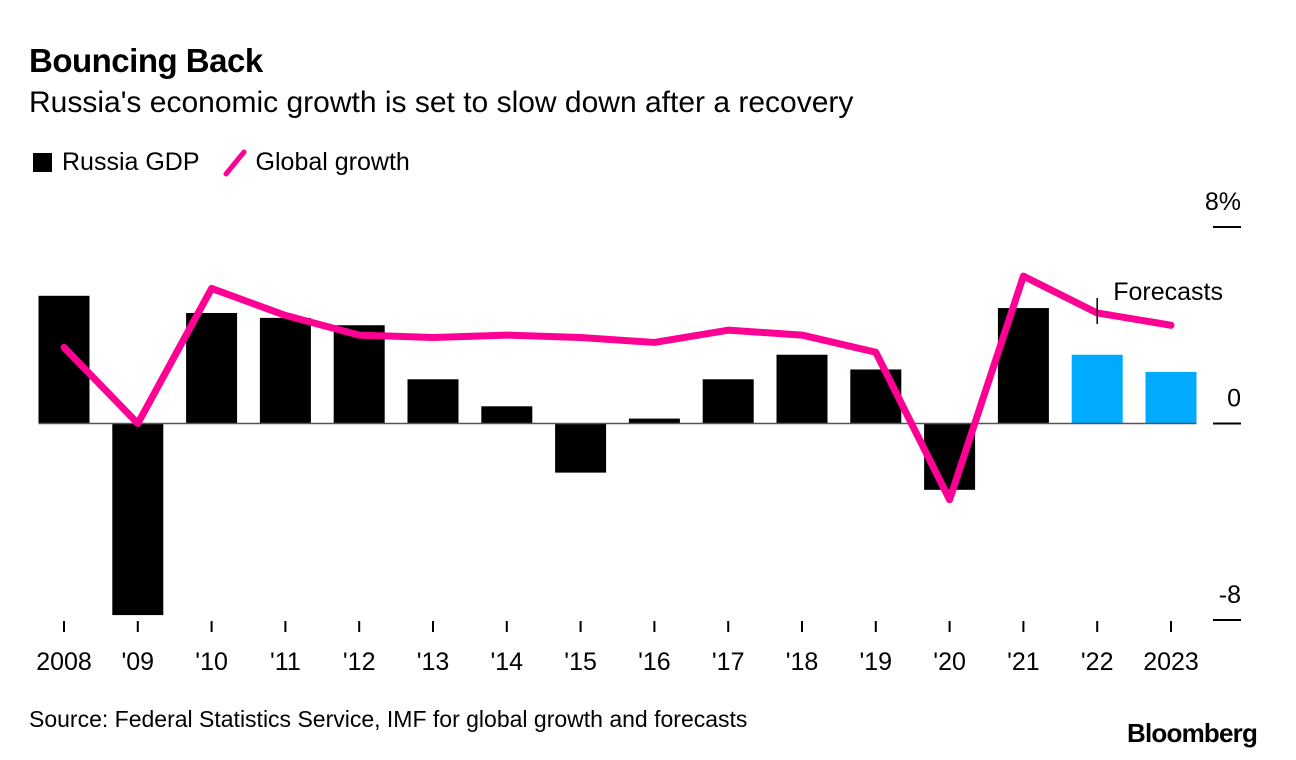  Describe the element at coordinates (1097, 662) in the screenshot. I see `x-tick-label: '22` at that location.